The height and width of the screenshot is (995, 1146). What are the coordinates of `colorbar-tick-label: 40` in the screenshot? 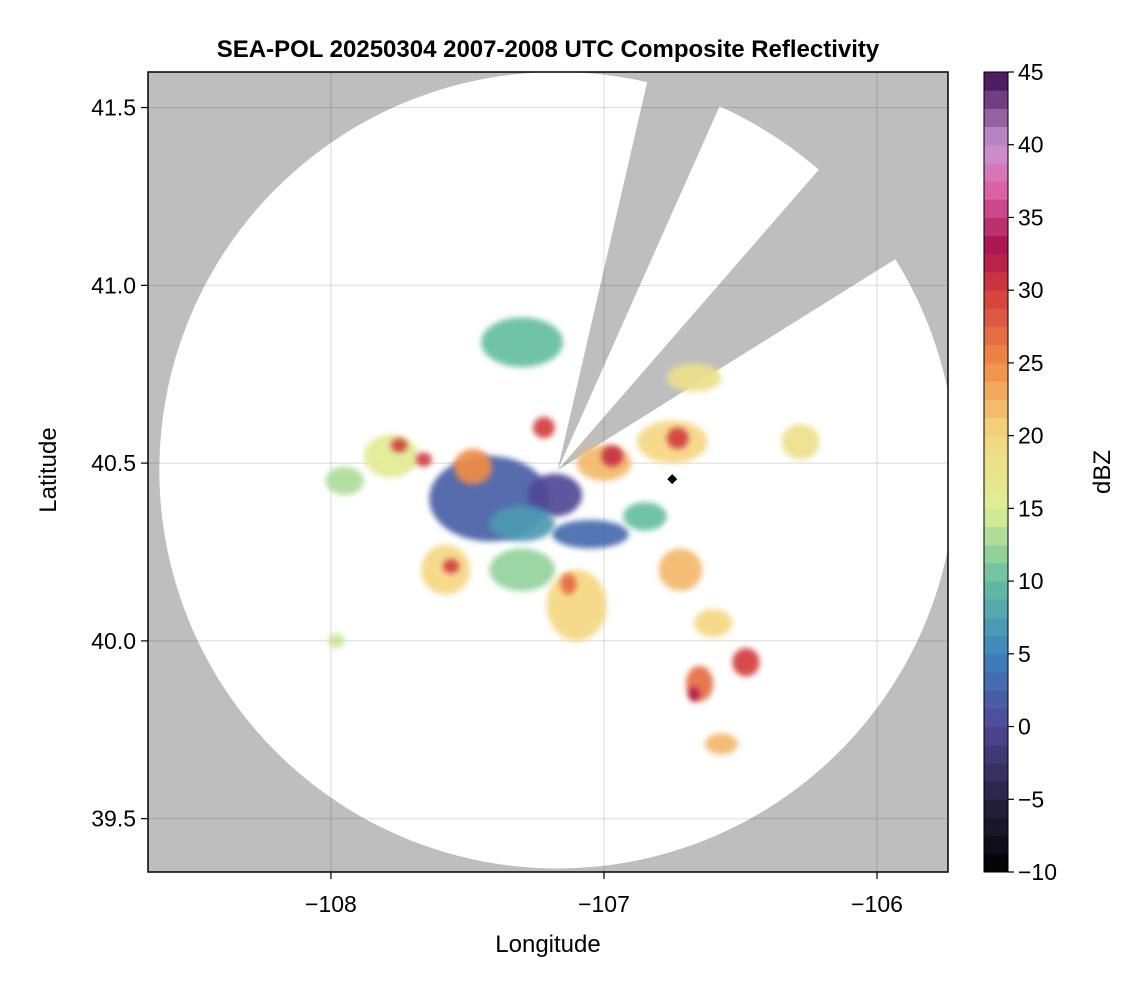 It's located at (1031, 145).